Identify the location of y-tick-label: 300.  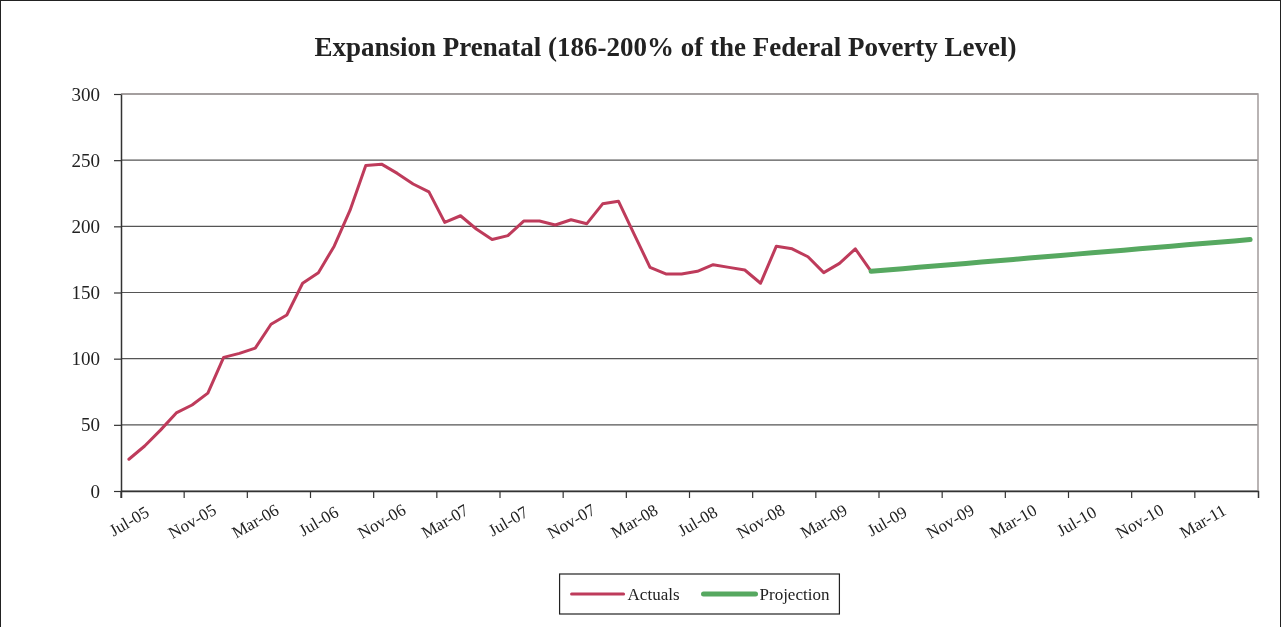
(85, 94).